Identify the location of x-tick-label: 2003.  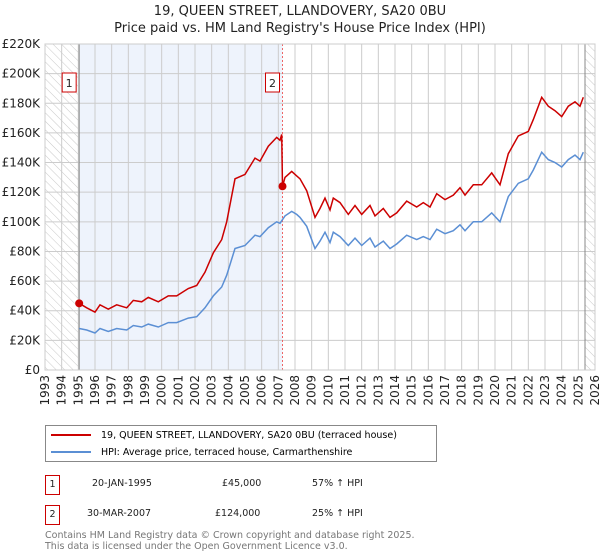
(212, 390).